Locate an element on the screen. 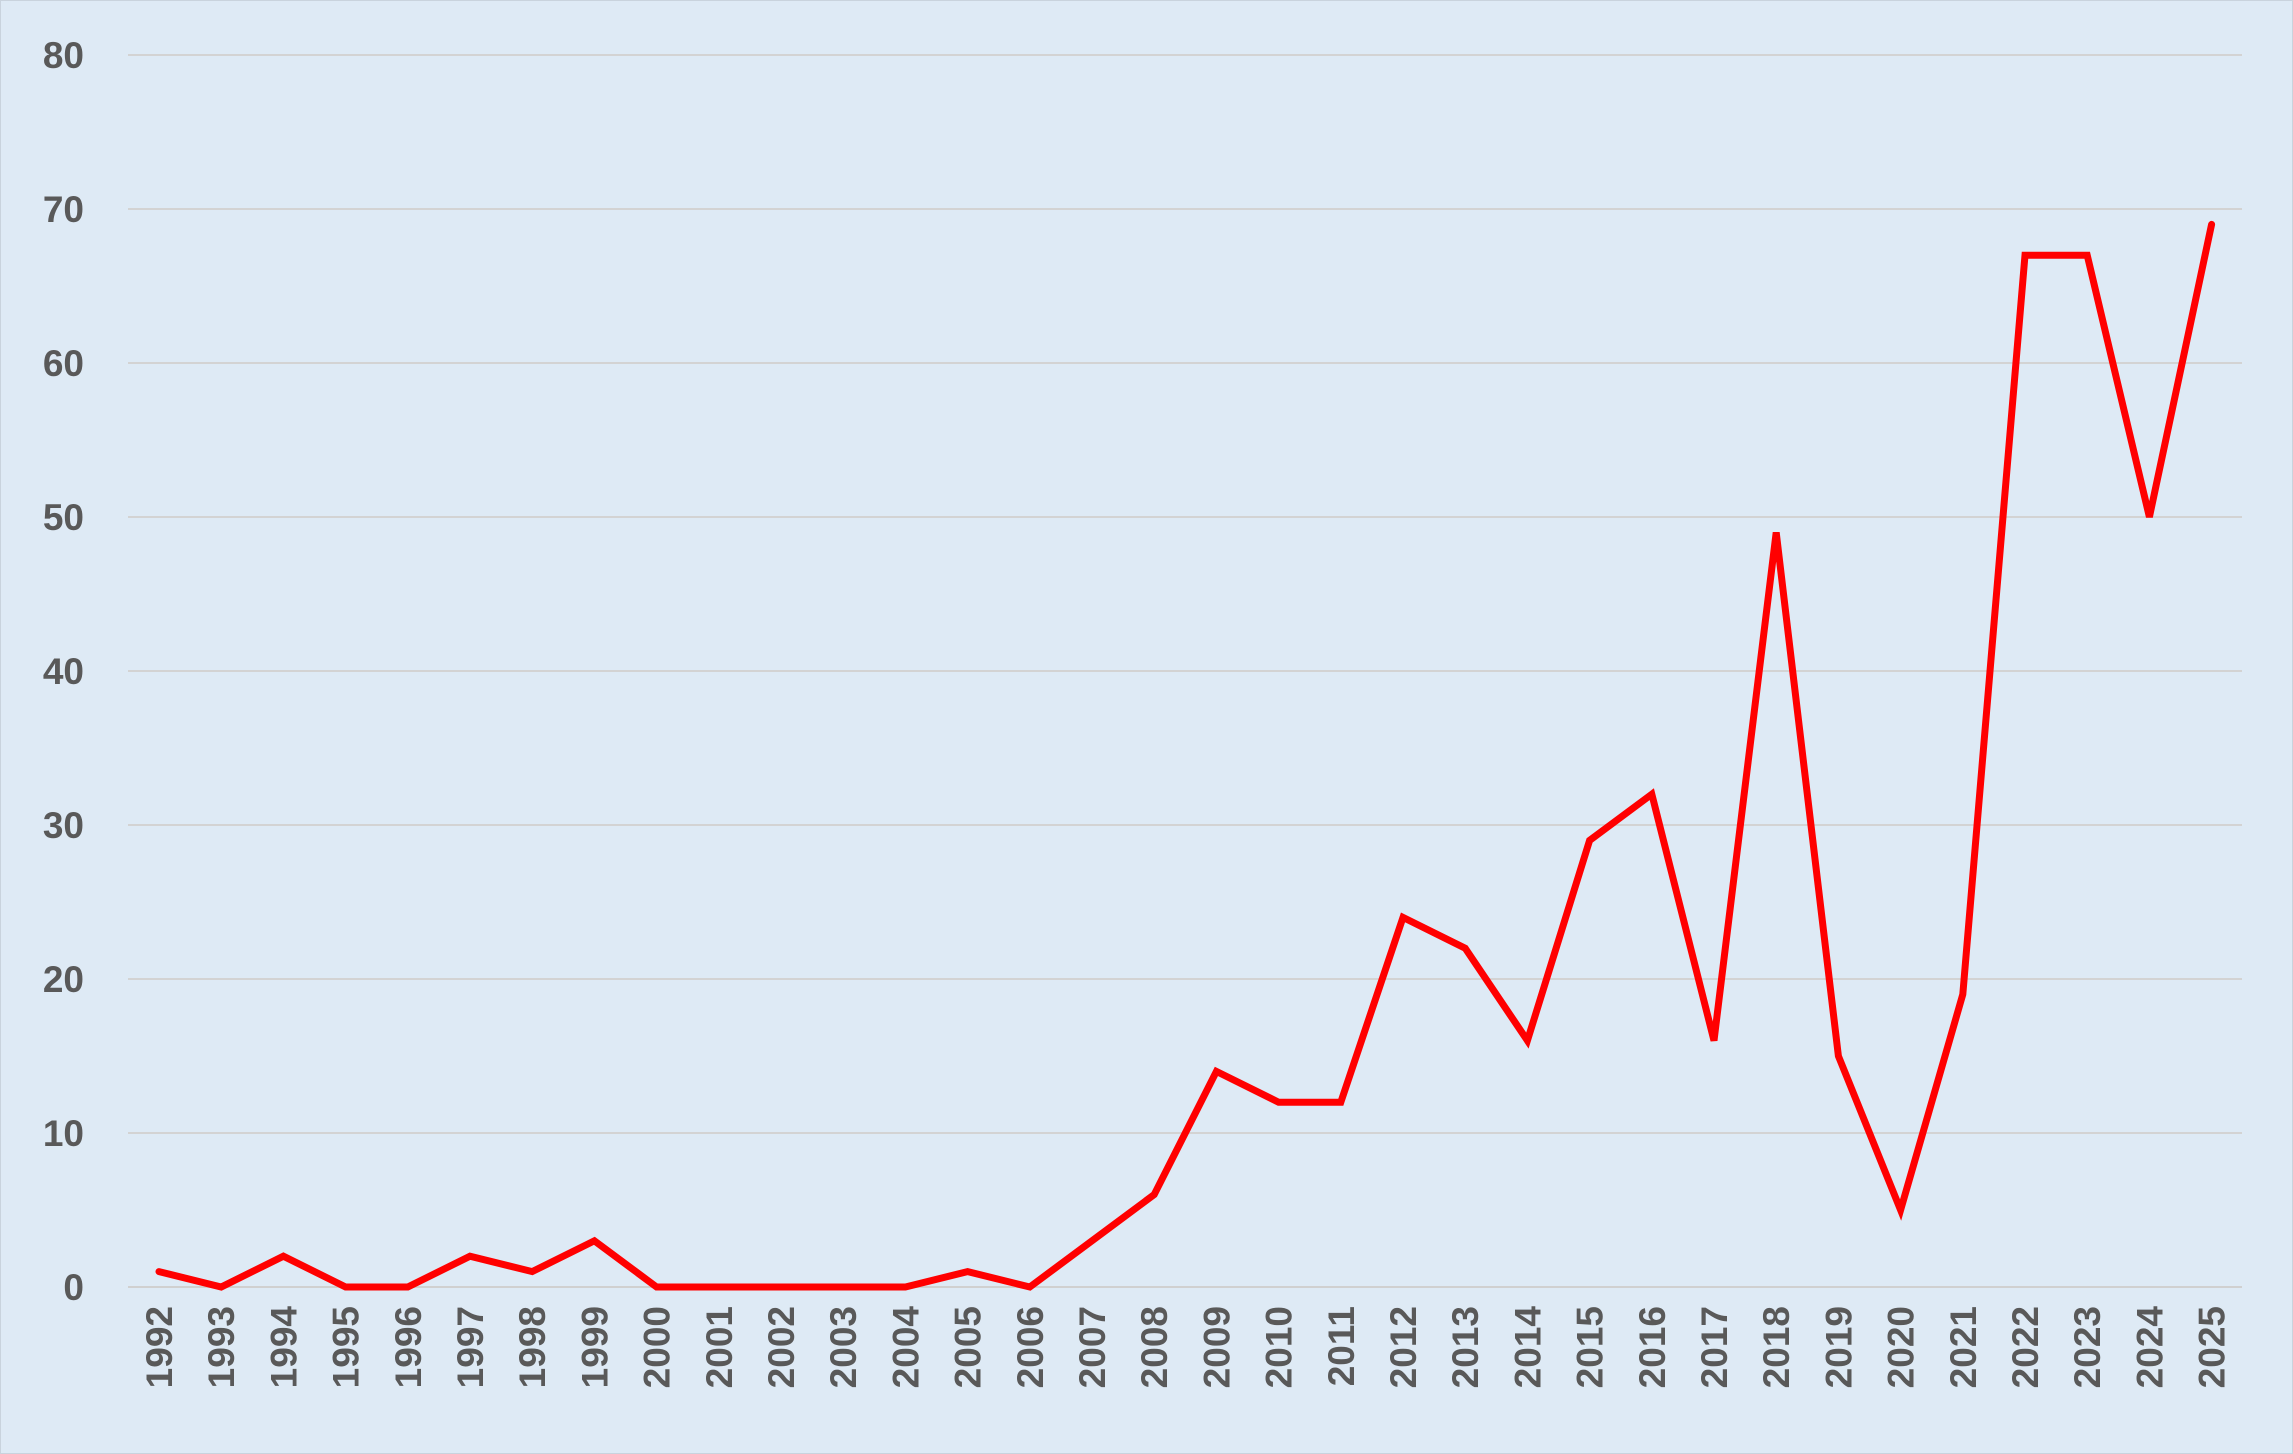 The width and height of the screenshot is (2293, 1454). x-tick-label: 2009 is located at coordinates (1216, 1347).